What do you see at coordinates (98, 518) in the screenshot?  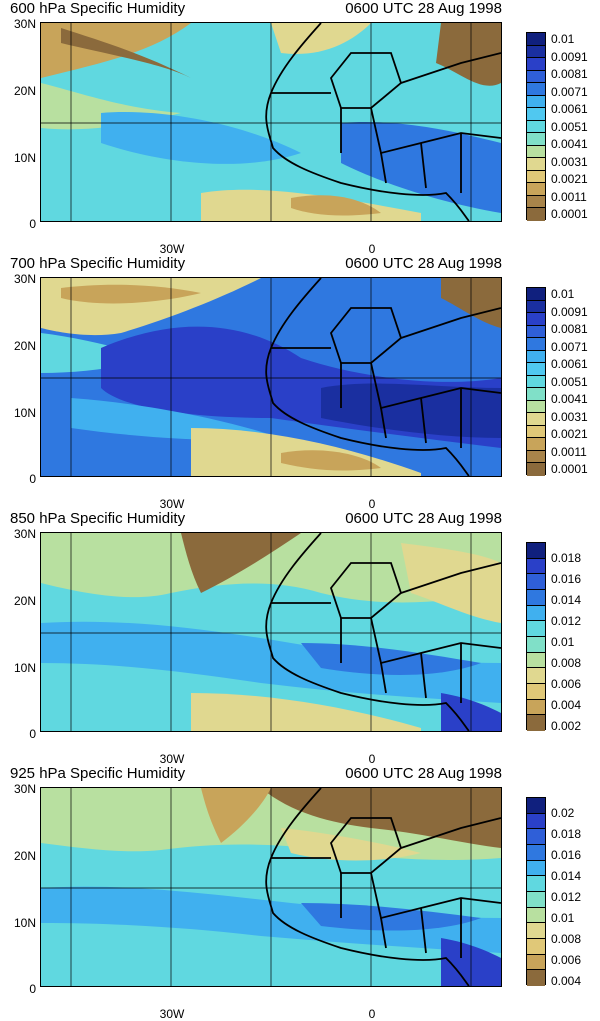 I see `panel-title: 850 hPa Specific Humidity` at bounding box center [98, 518].